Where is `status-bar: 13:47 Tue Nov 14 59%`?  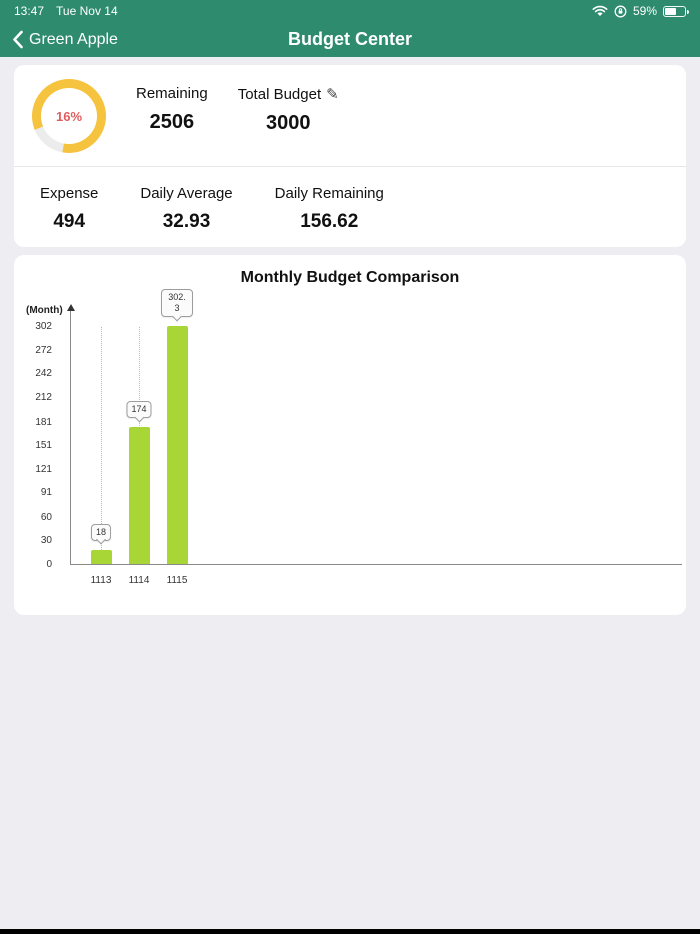
status-bar: 13:47 Tue Nov 14 59% is located at coordinates (350, 11).